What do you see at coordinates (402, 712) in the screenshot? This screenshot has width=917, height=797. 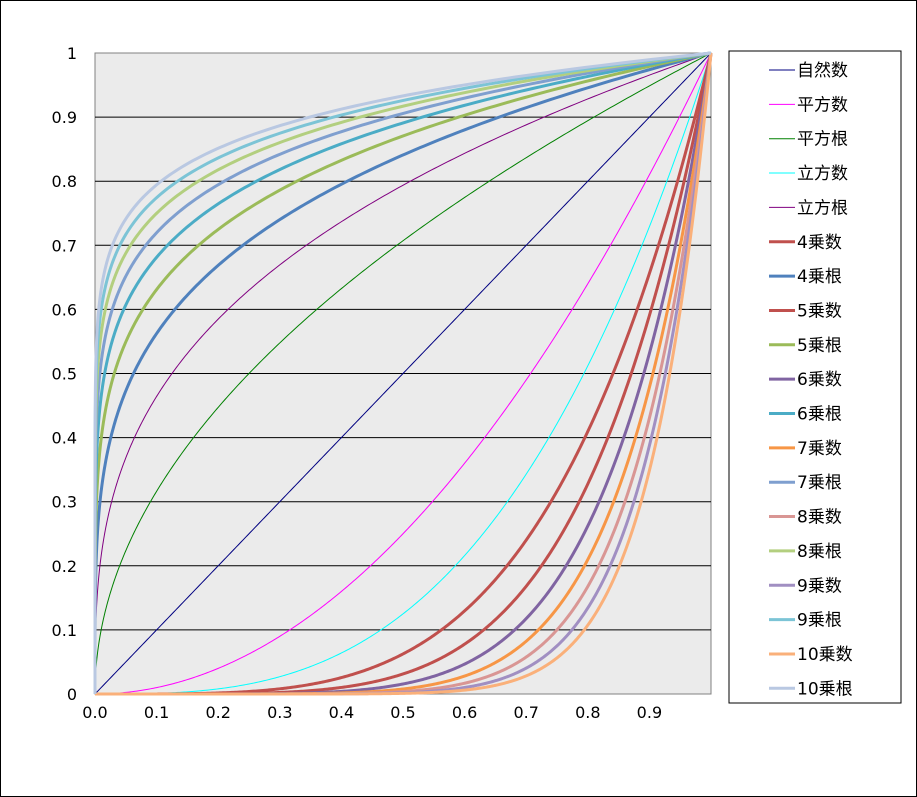 I see `x-tick-label: 0.5` at bounding box center [402, 712].